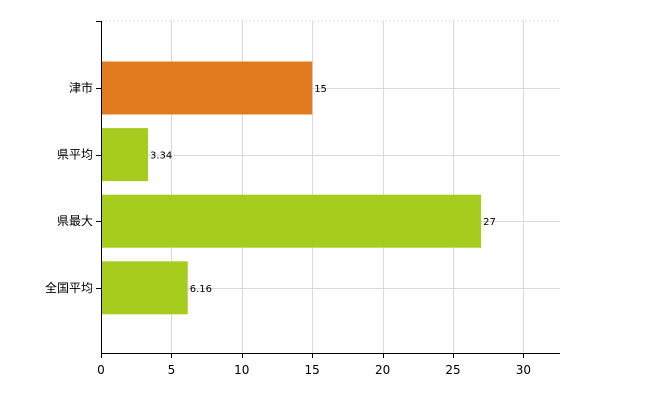  Describe the element at coordinates (382, 370) in the screenshot. I see `x-tick-label-20: 20` at that location.